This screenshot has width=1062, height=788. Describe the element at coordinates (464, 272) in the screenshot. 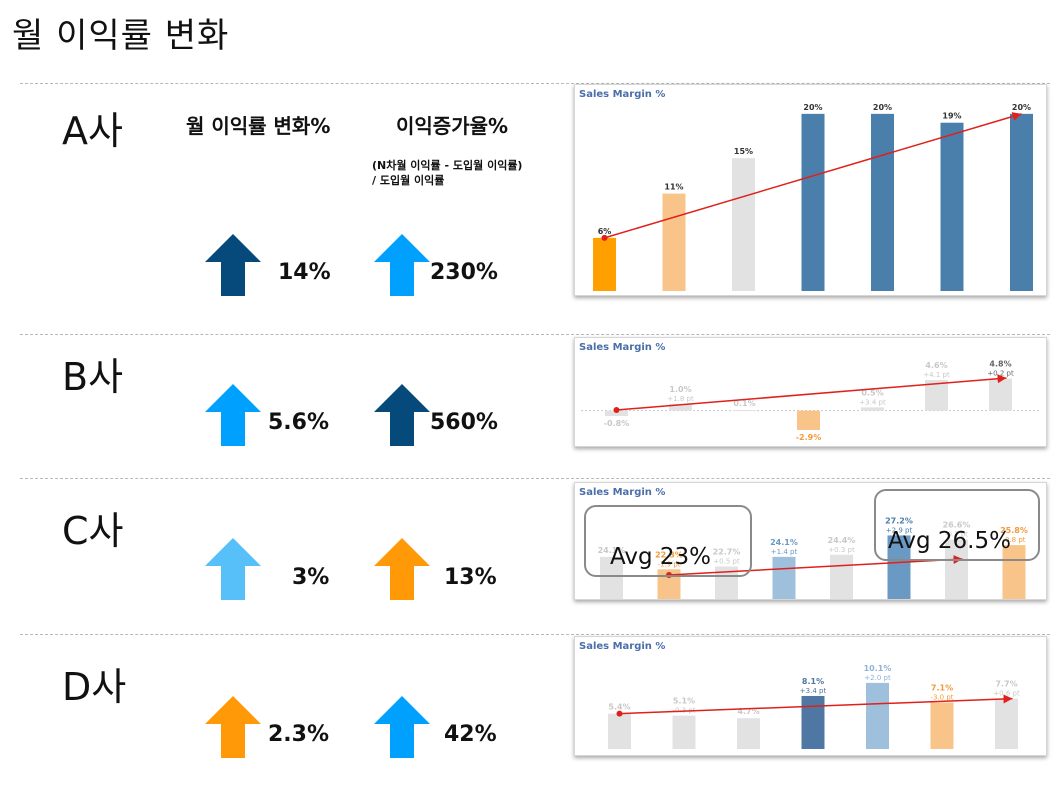

I see `increase-rate-value-a: 230%` at that location.